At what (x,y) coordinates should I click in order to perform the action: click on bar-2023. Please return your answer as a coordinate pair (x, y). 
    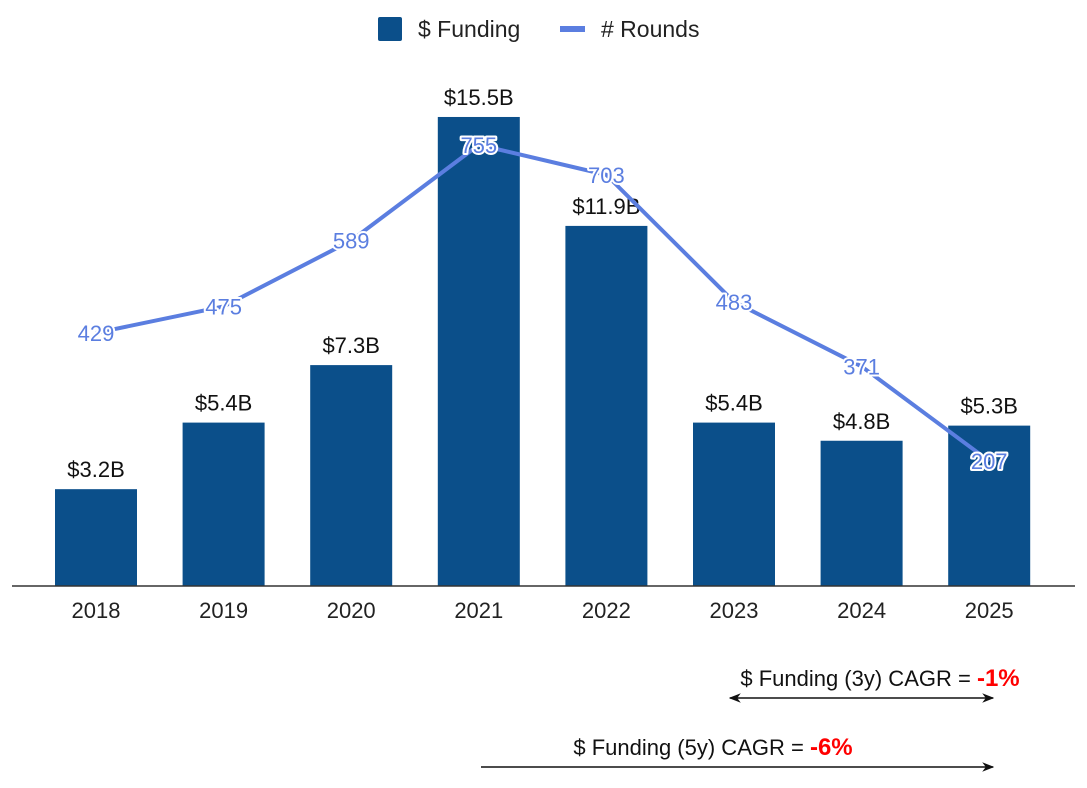
    Looking at the image, I should click on (734, 504).